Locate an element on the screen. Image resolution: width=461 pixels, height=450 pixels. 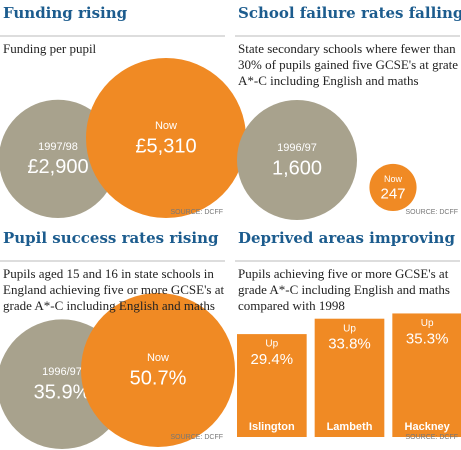
bubble-value: 35.9% is located at coordinates (62, 392).